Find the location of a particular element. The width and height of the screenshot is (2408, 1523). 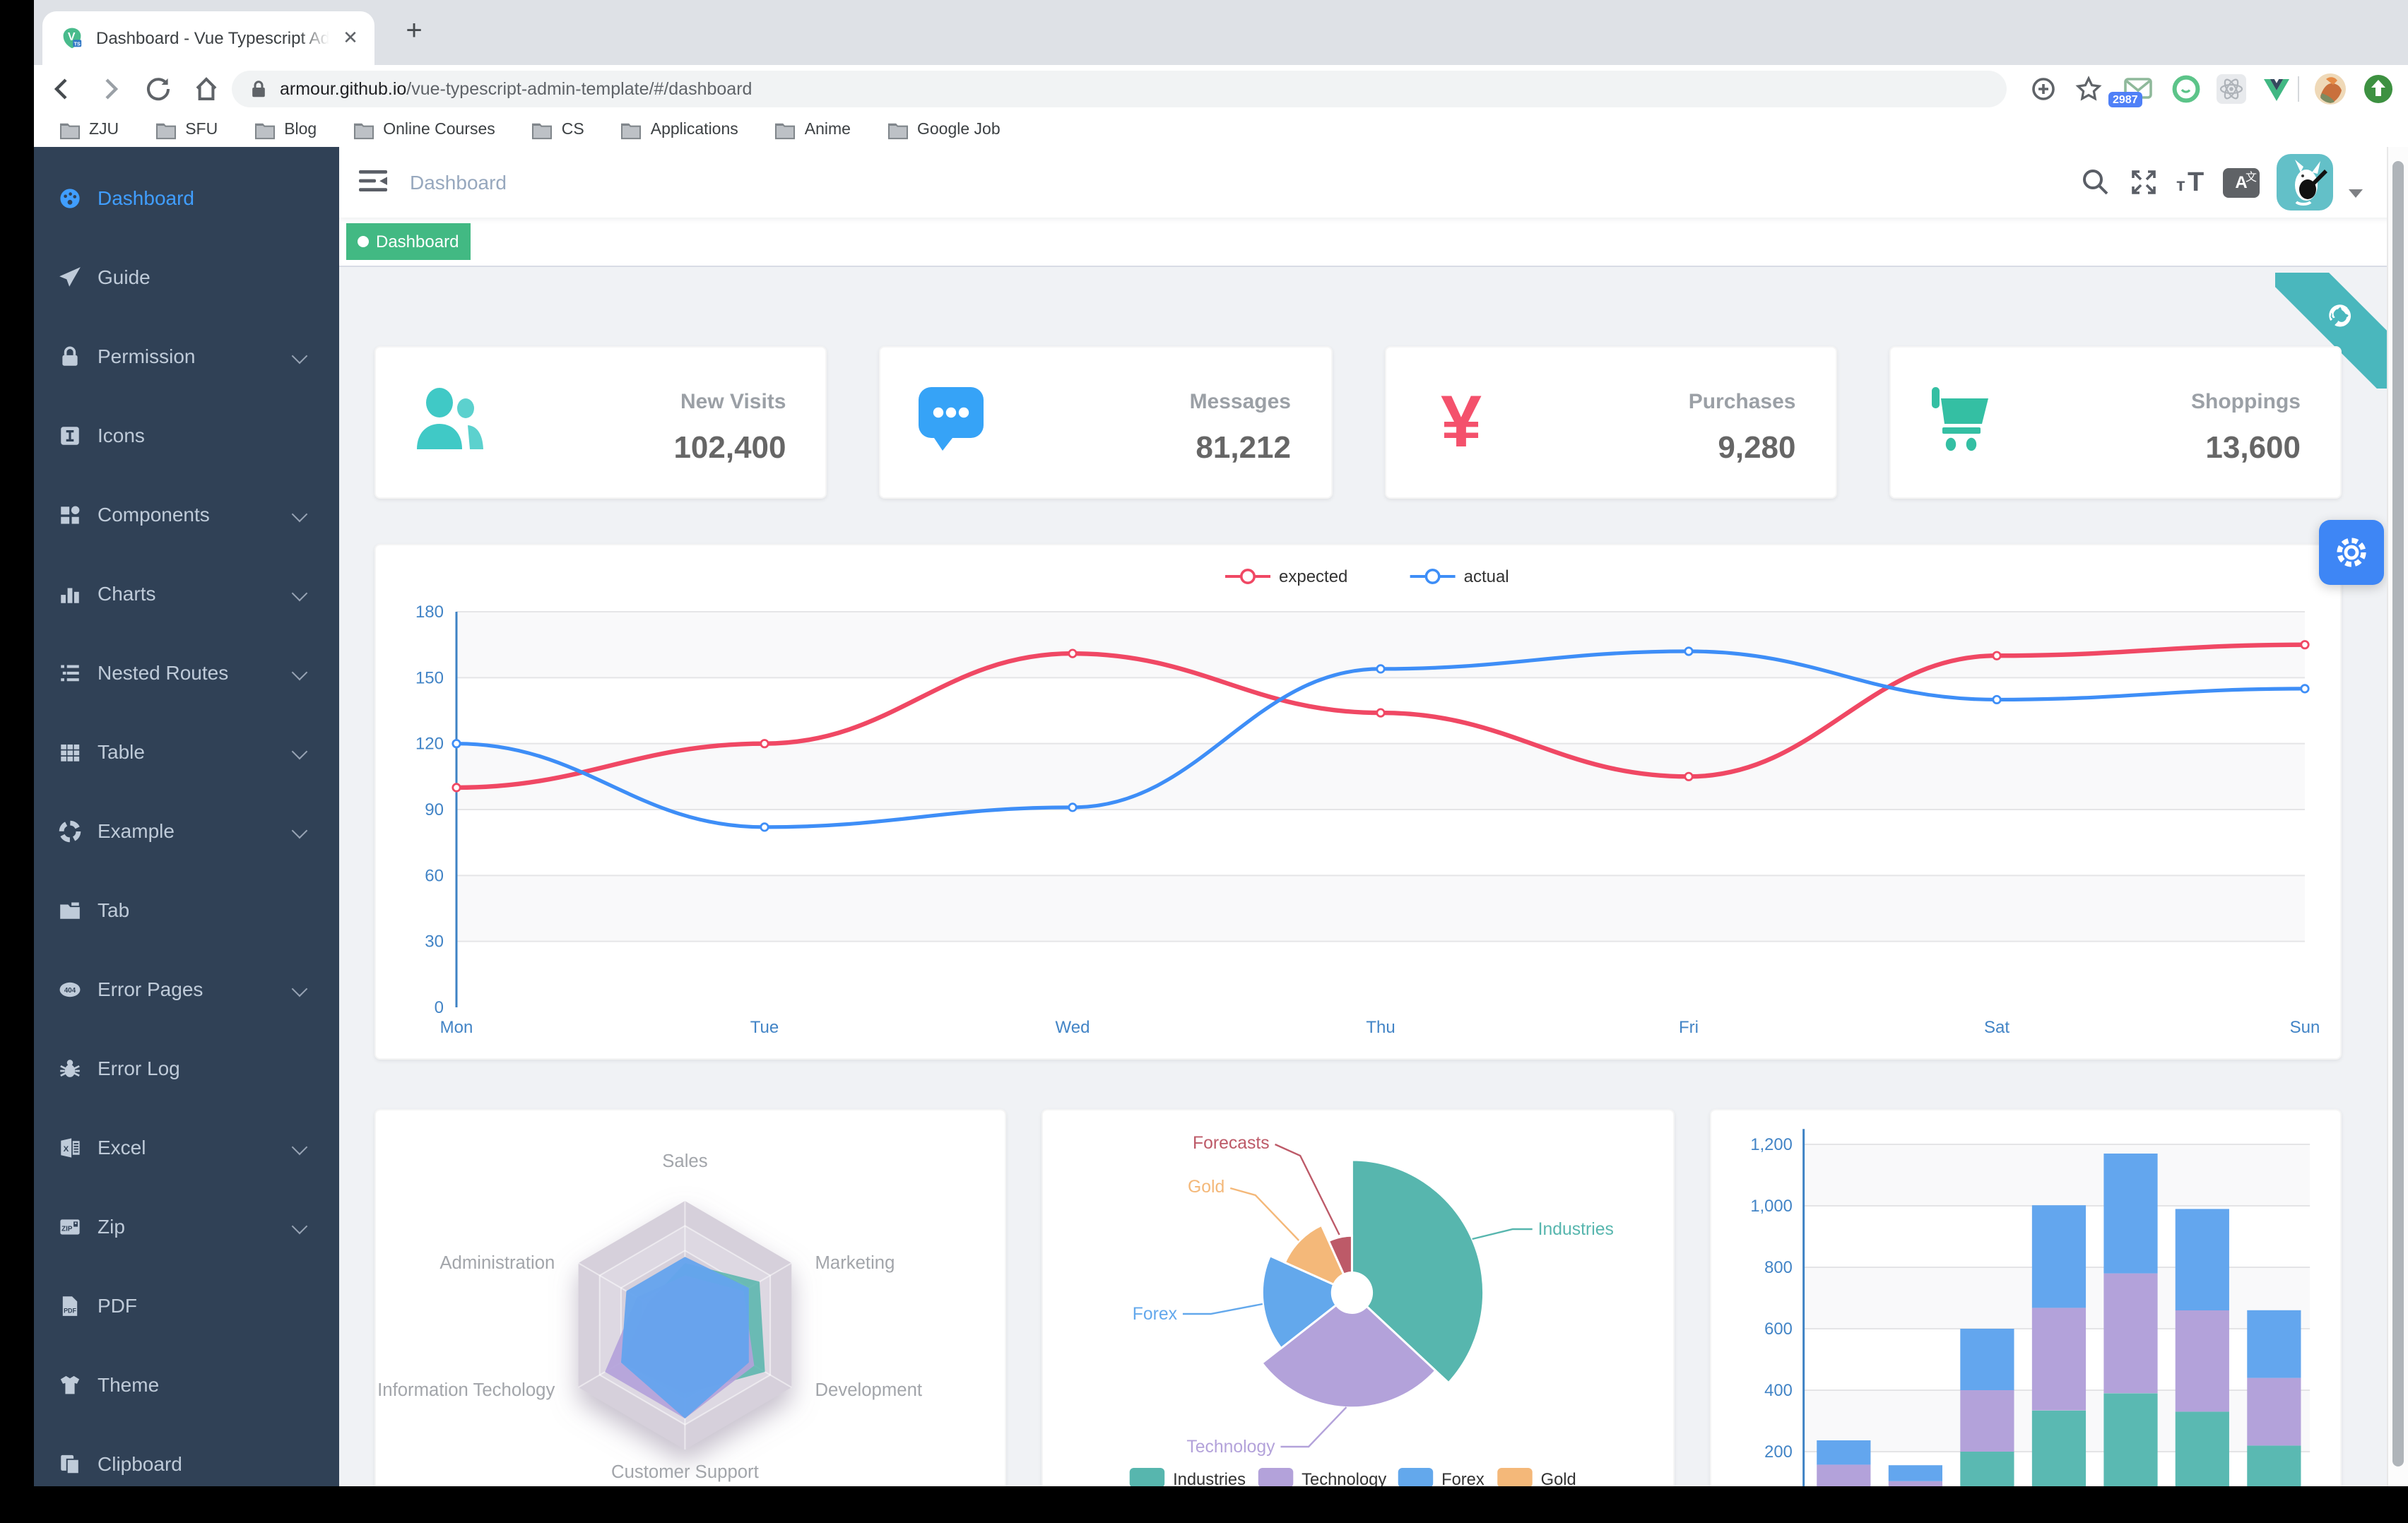

svg-text: Forecasts is located at coordinates (1231, 1143).